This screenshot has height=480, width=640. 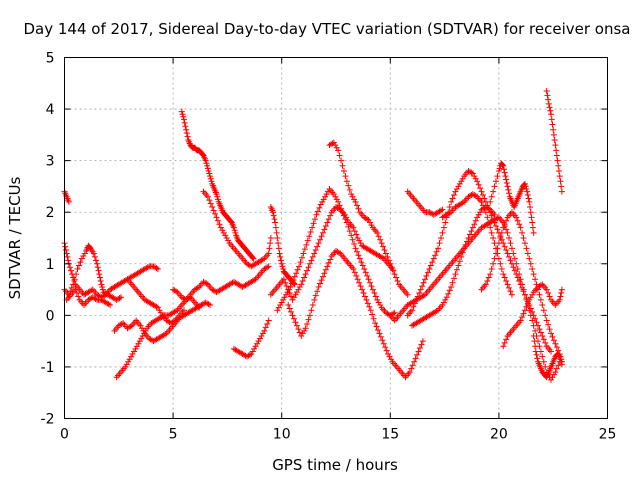 I want to click on y-tick-label: -2, so click(x=48, y=420).